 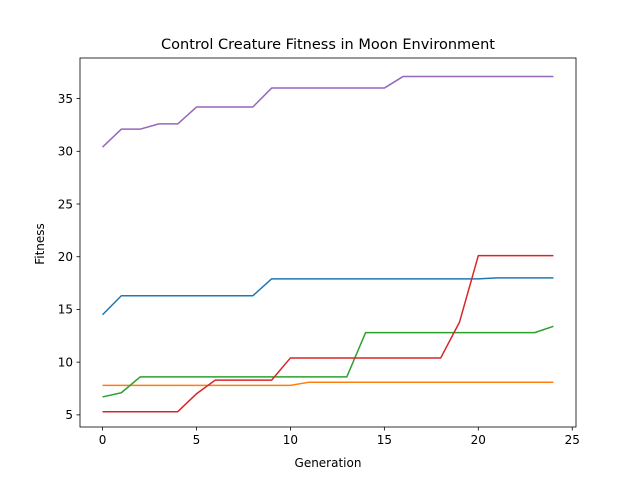 What do you see at coordinates (384, 440) in the screenshot?
I see `x-tick-label: 15` at bounding box center [384, 440].